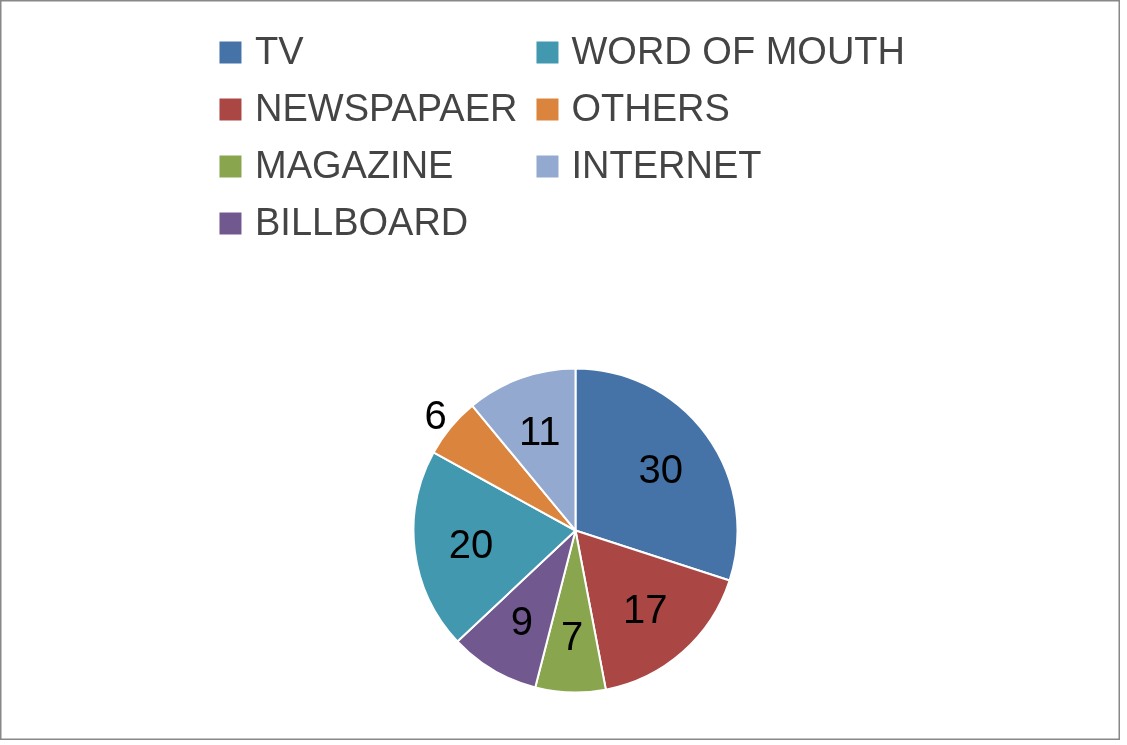 Image resolution: width=1127 pixels, height=745 pixels. Describe the element at coordinates (471, 543) in the screenshot. I see `data-label: 20` at that location.